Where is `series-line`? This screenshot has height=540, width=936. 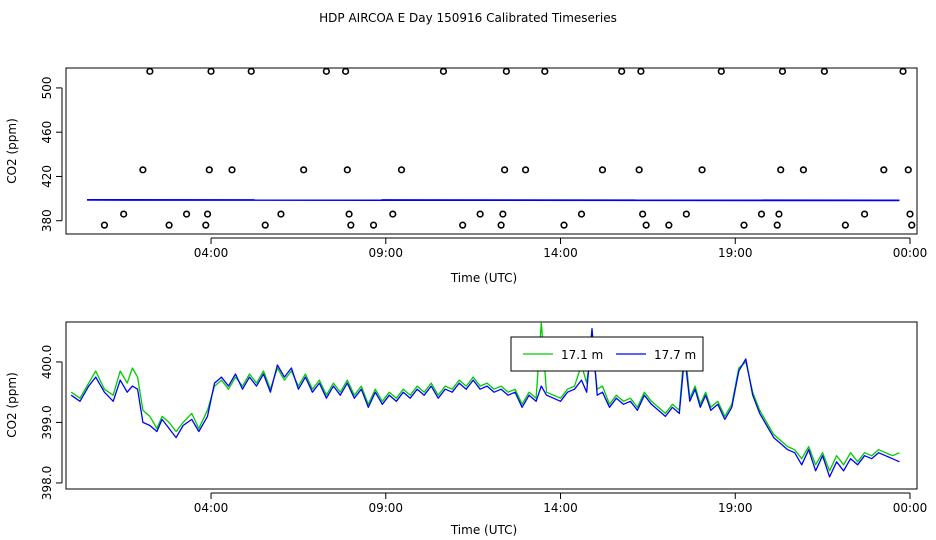
series-line is located at coordinates (493, 200).